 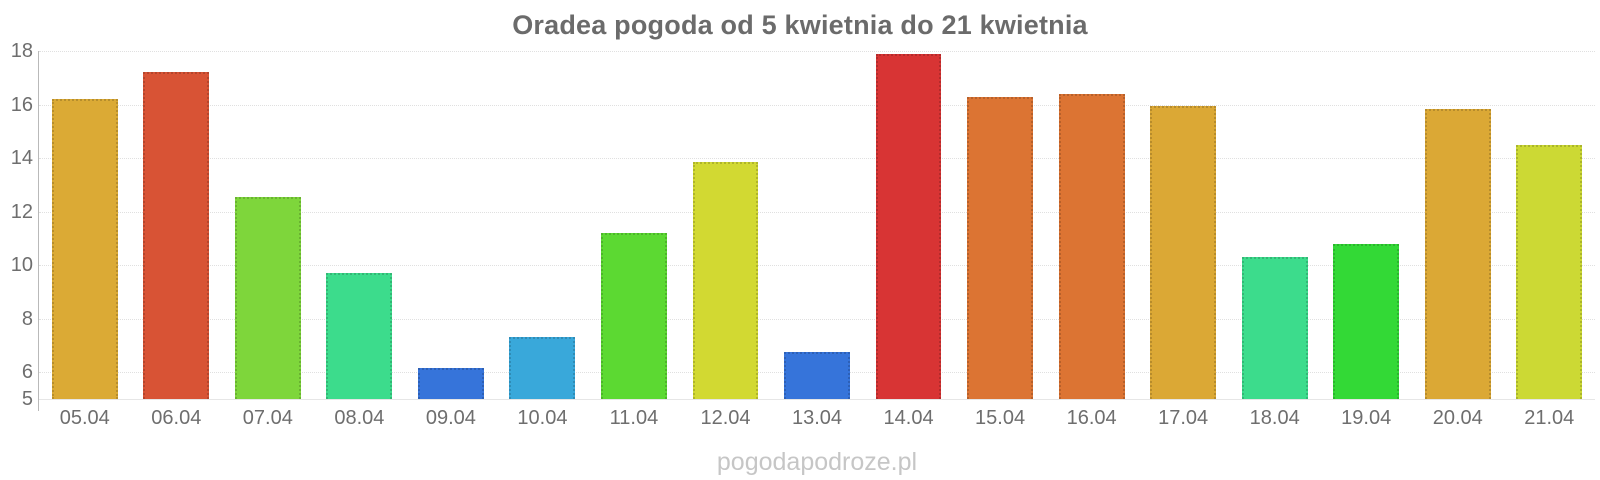 What do you see at coordinates (1000, 247) in the screenshot?
I see `bar-15.04` at bounding box center [1000, 247].